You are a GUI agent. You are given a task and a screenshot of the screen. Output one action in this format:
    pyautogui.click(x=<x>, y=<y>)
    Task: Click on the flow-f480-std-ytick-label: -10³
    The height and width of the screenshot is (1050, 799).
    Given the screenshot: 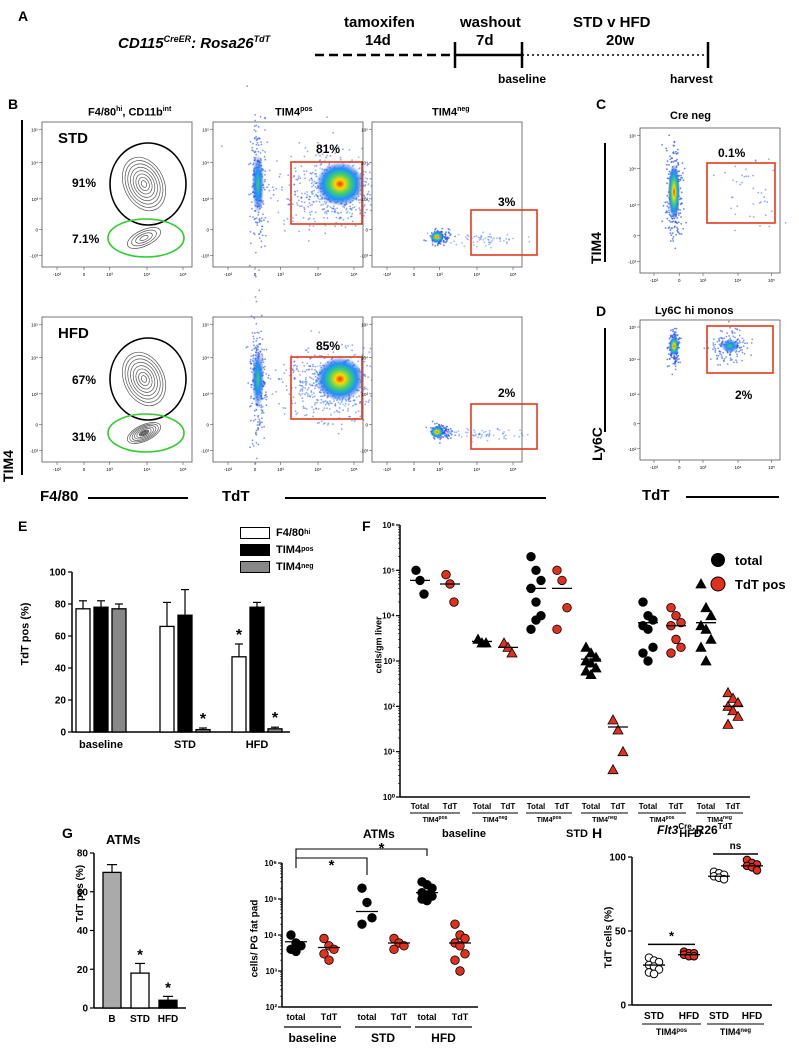 What is the action you would take?
    pyautogui.click(x=34, y=255)
    